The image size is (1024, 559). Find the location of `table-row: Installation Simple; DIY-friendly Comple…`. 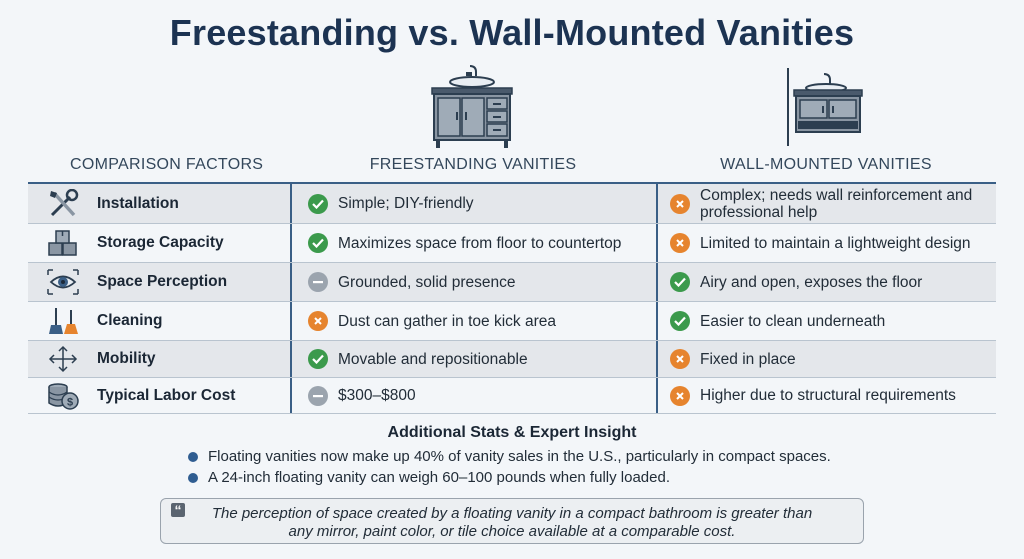

table-row: Installation Simple; DIY-friendly Comple… is located at coordinates (512, 204).